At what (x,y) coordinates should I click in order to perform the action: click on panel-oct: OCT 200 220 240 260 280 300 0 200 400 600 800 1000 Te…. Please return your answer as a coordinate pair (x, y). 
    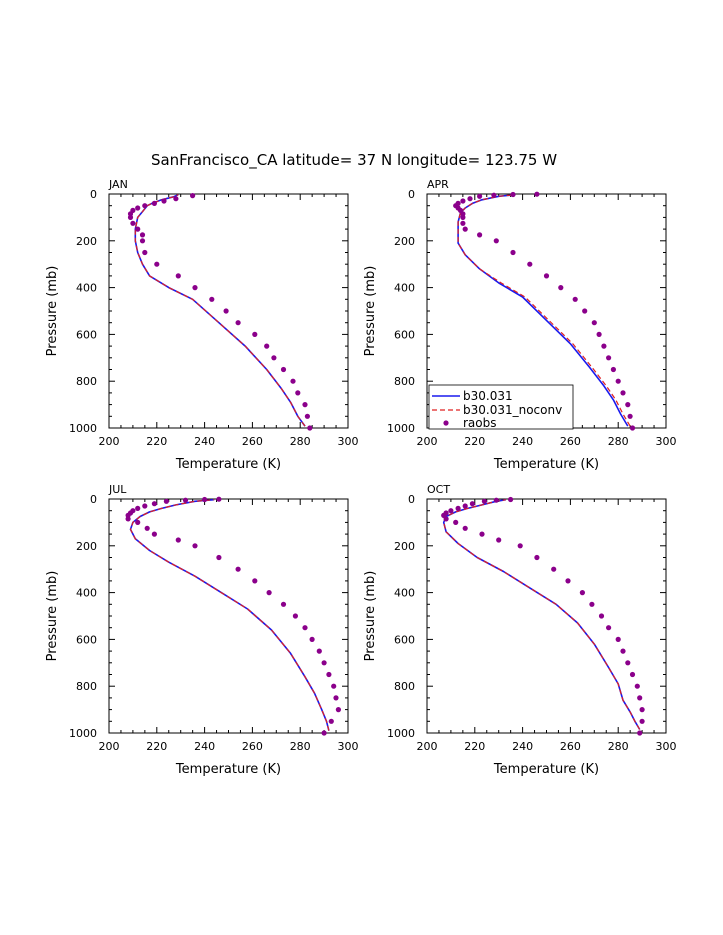
    Looking at the image, I should click on (520, 630).